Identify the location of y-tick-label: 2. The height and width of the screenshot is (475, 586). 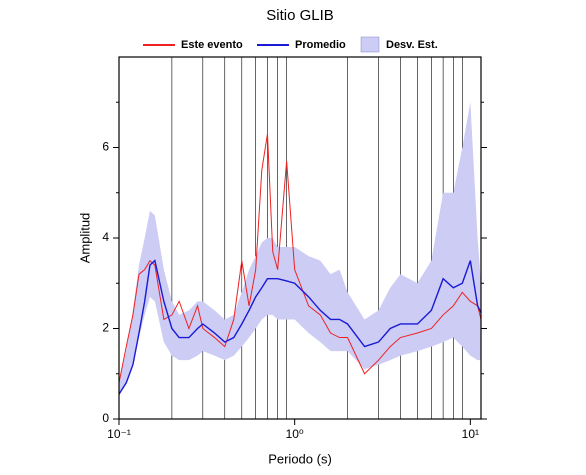
(105, 328).